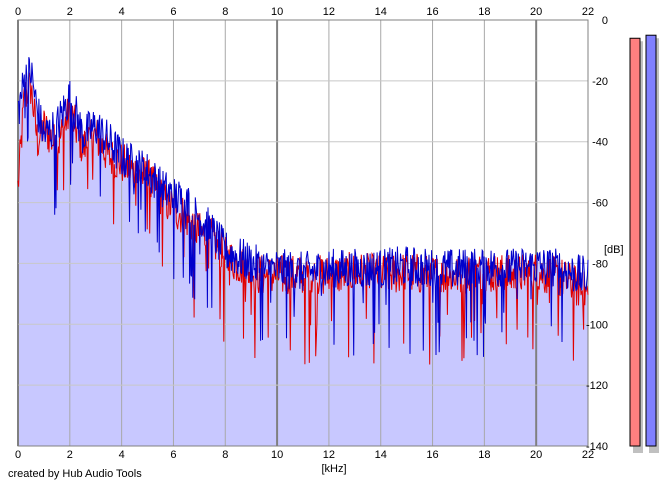 The height and width of the screenshot is (486, 670). What do you see at coordinates (333, 469) in the screenshot?
I see `x-axis-label: [kHz]` at bounding box center [333, 469].